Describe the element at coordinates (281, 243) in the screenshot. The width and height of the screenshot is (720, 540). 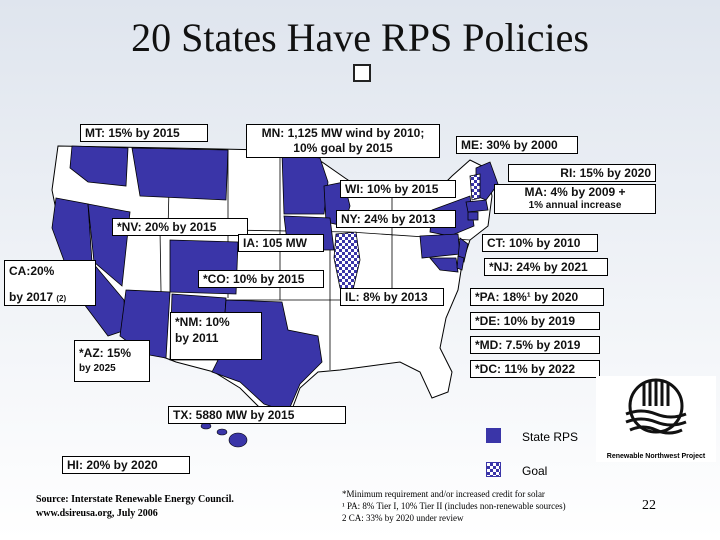
I see `label-ia: IA: 105 MW` at that location.